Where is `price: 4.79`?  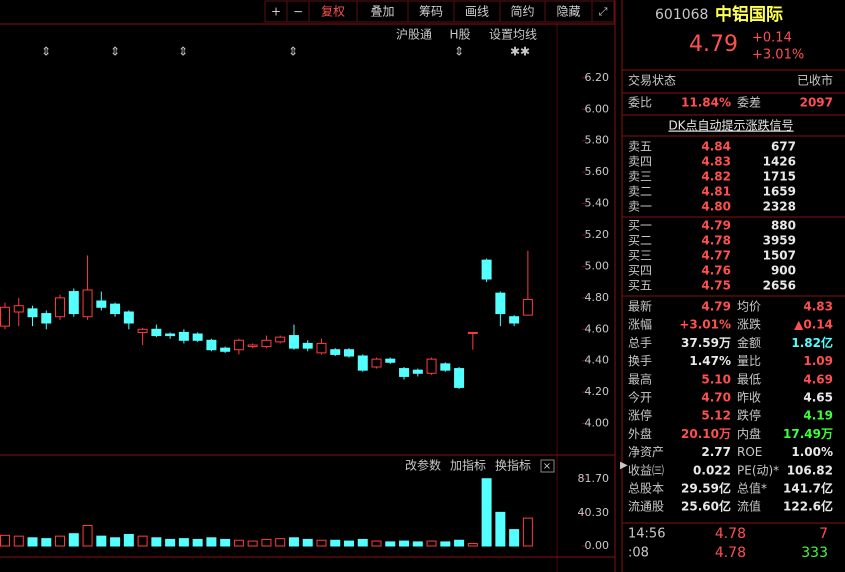
price: 4.79 is located at coordinates (713, 44).